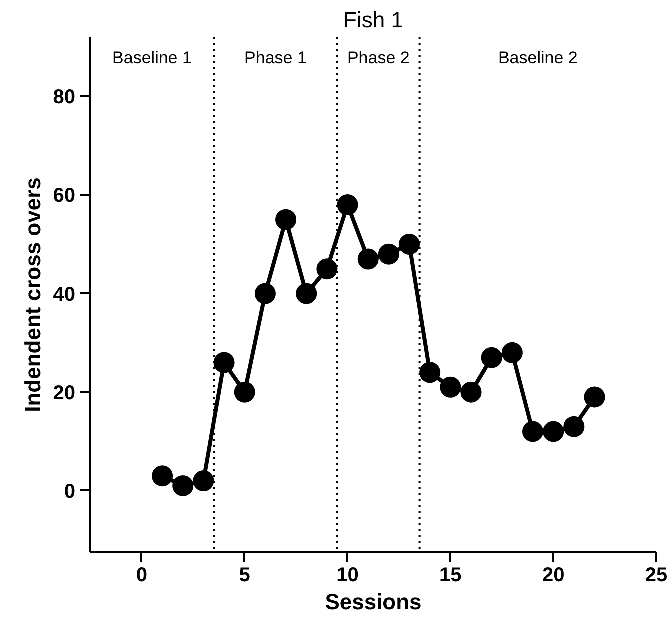 Image resolution: width=671 pixels, height=622 pixels. I want to click on x-tick-label: 10, so click(347, 575).